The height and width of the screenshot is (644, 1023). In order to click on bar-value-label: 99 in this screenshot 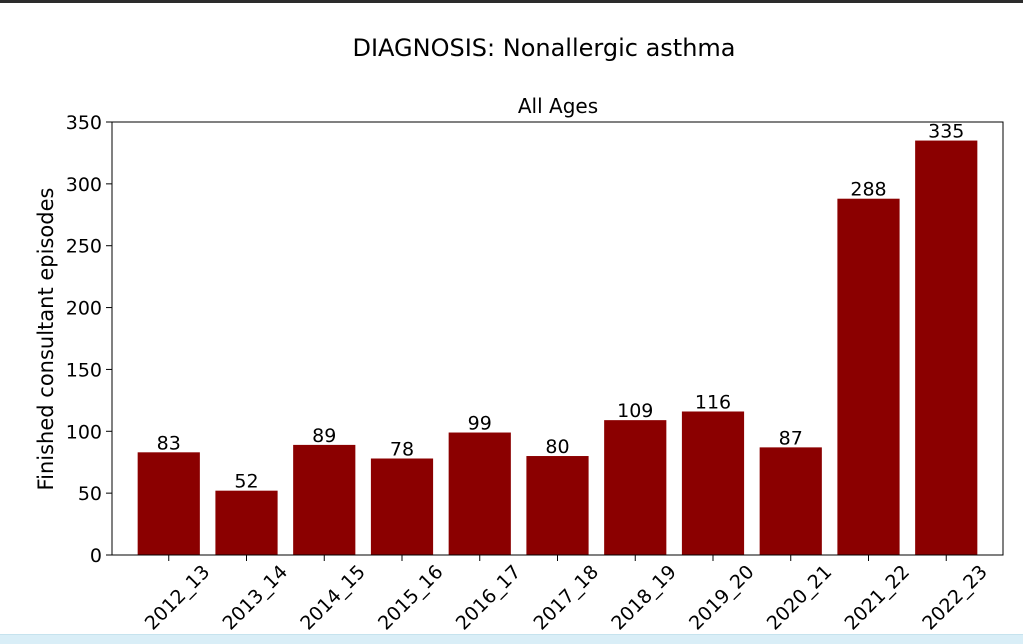, I will do `click(480, 424)`.